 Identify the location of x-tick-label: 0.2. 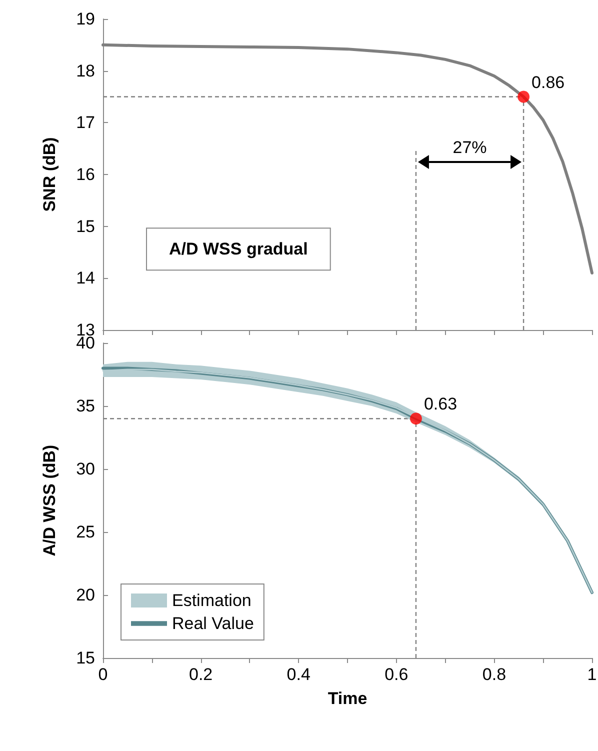
(200, 674).